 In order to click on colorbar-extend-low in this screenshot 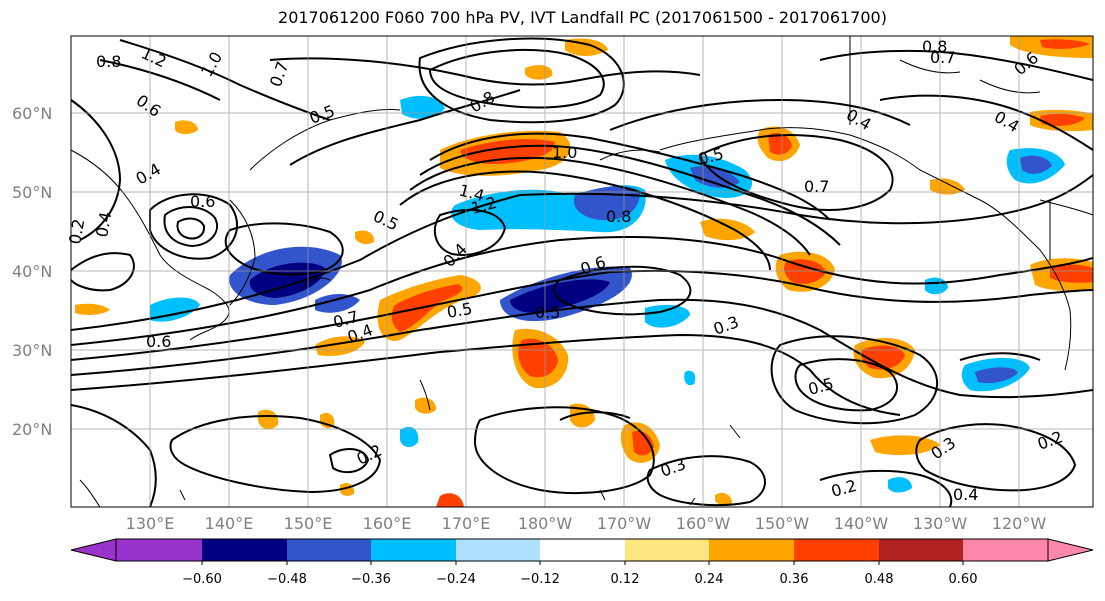, I will do `click(93, 550)`.